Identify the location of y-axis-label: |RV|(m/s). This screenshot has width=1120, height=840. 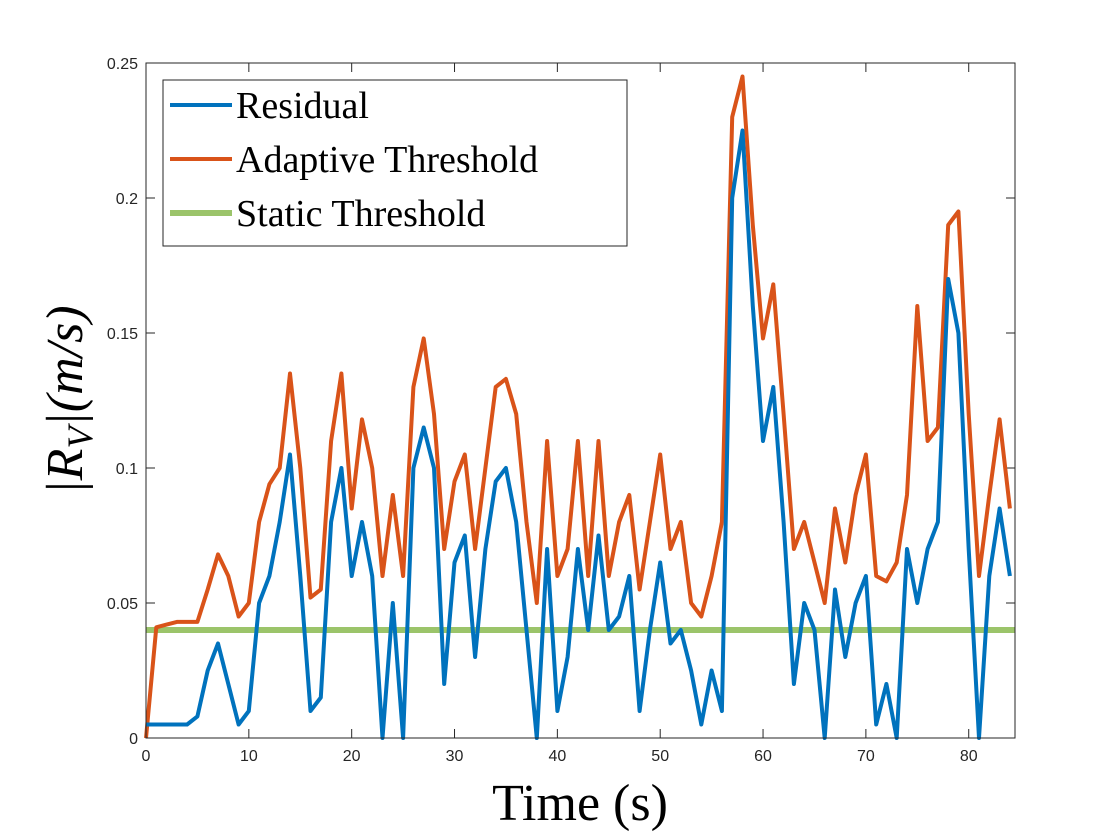
(68, 399).